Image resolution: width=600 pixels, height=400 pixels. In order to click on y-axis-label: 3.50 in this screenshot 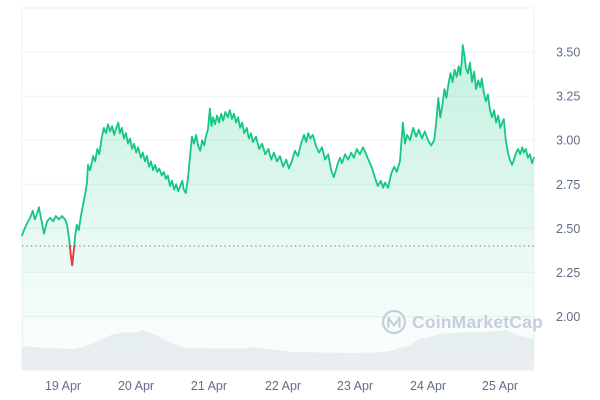, I will do `click(568, 53)`.